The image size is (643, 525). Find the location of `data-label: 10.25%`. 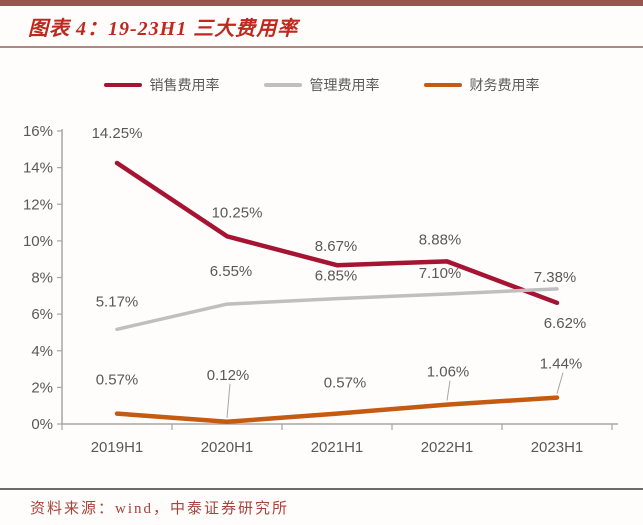

data-label: 10.25% is located at coordinates (237, 212).